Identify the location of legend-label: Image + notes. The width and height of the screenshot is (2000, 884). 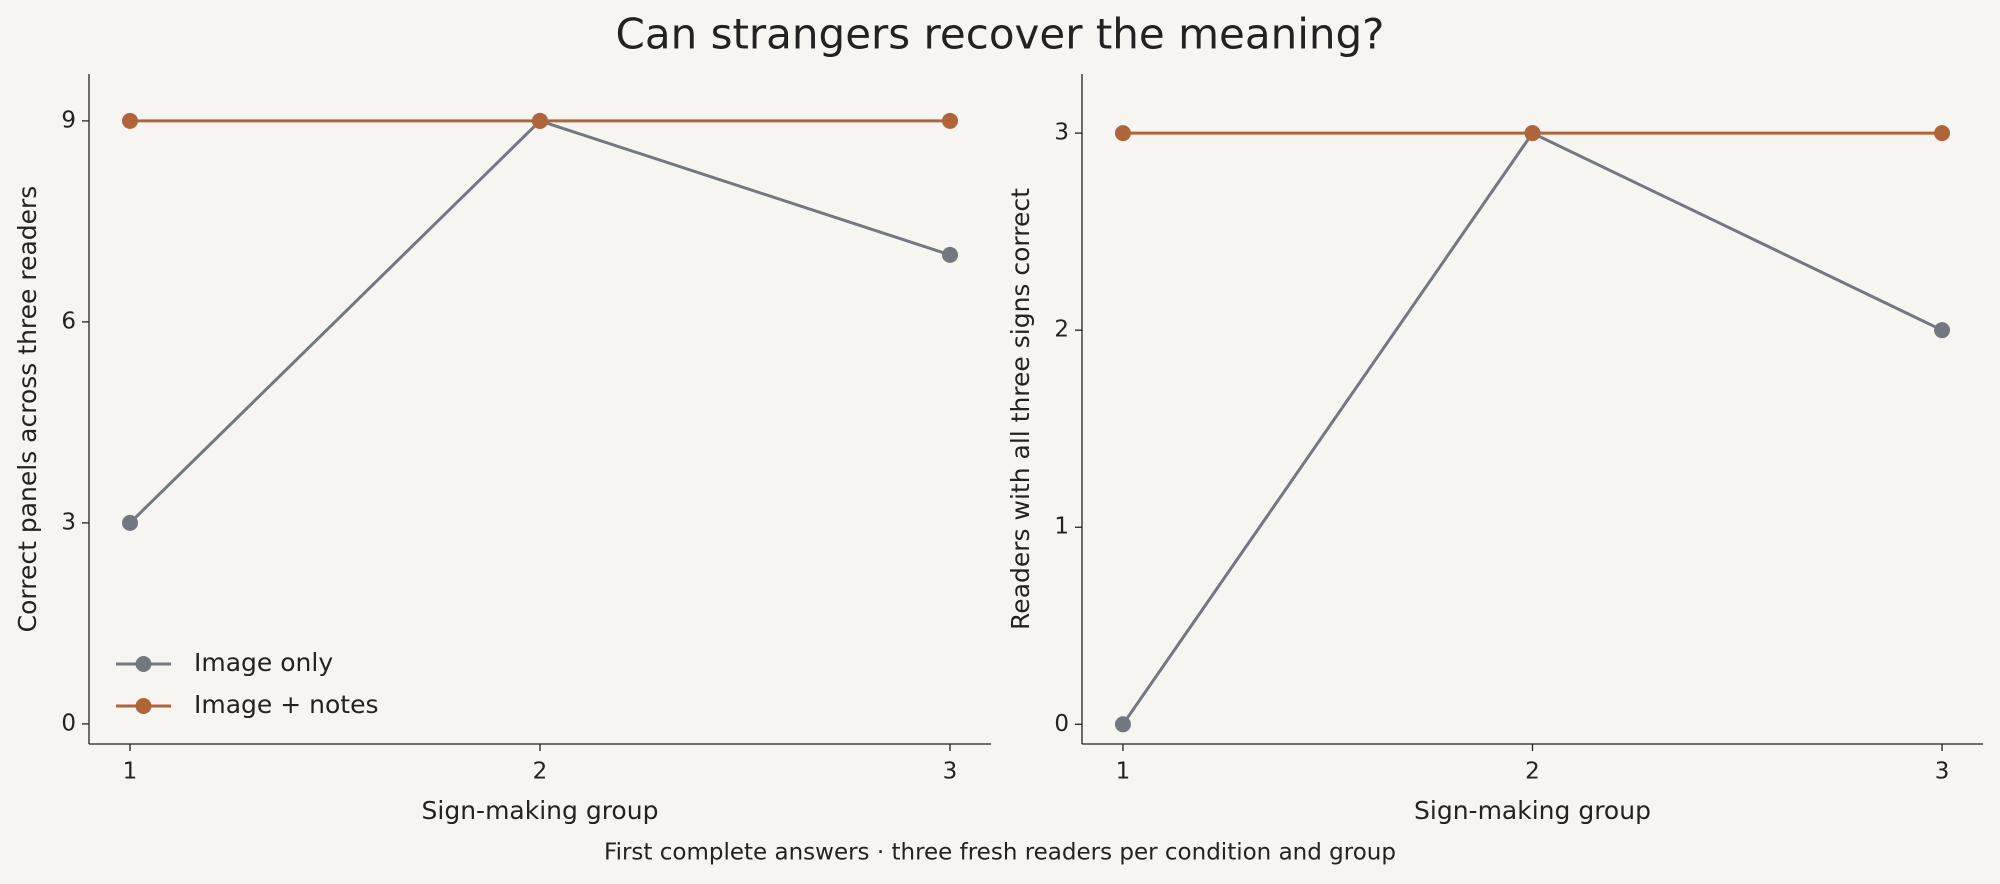
(286, 704).